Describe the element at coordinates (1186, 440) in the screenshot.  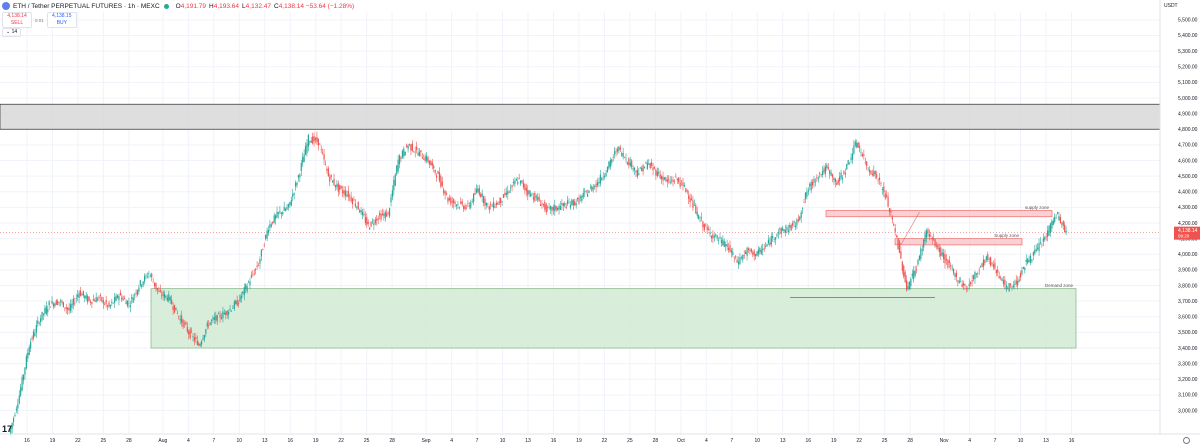
I see `settings-gear-icon` at that location.